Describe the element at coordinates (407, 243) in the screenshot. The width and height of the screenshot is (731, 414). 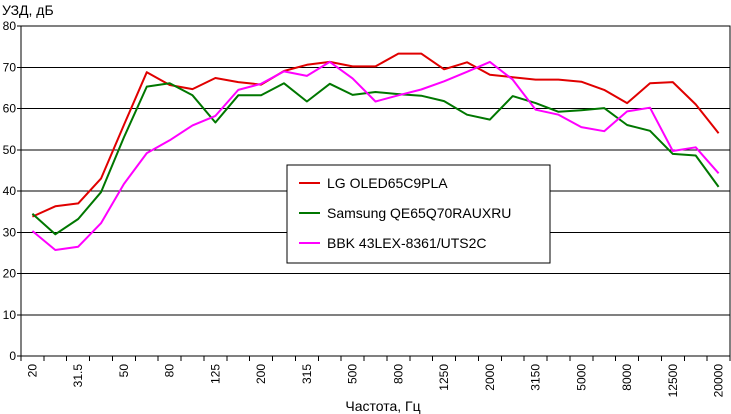
I see `legend-label-2: BBK 43LEX-8361/UTS2C` at that location.